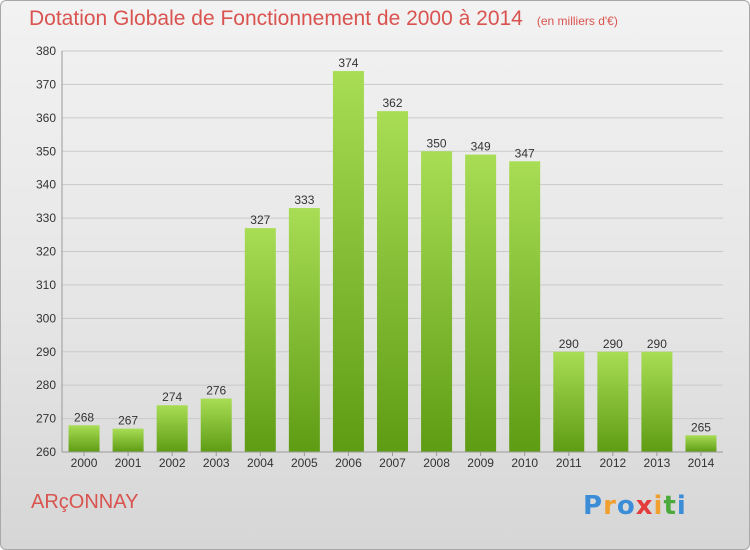  What do you see at coordinates (46, 452) in the screenshot?
I see `y-tick-label: 260` at bounding box center [46, 452].